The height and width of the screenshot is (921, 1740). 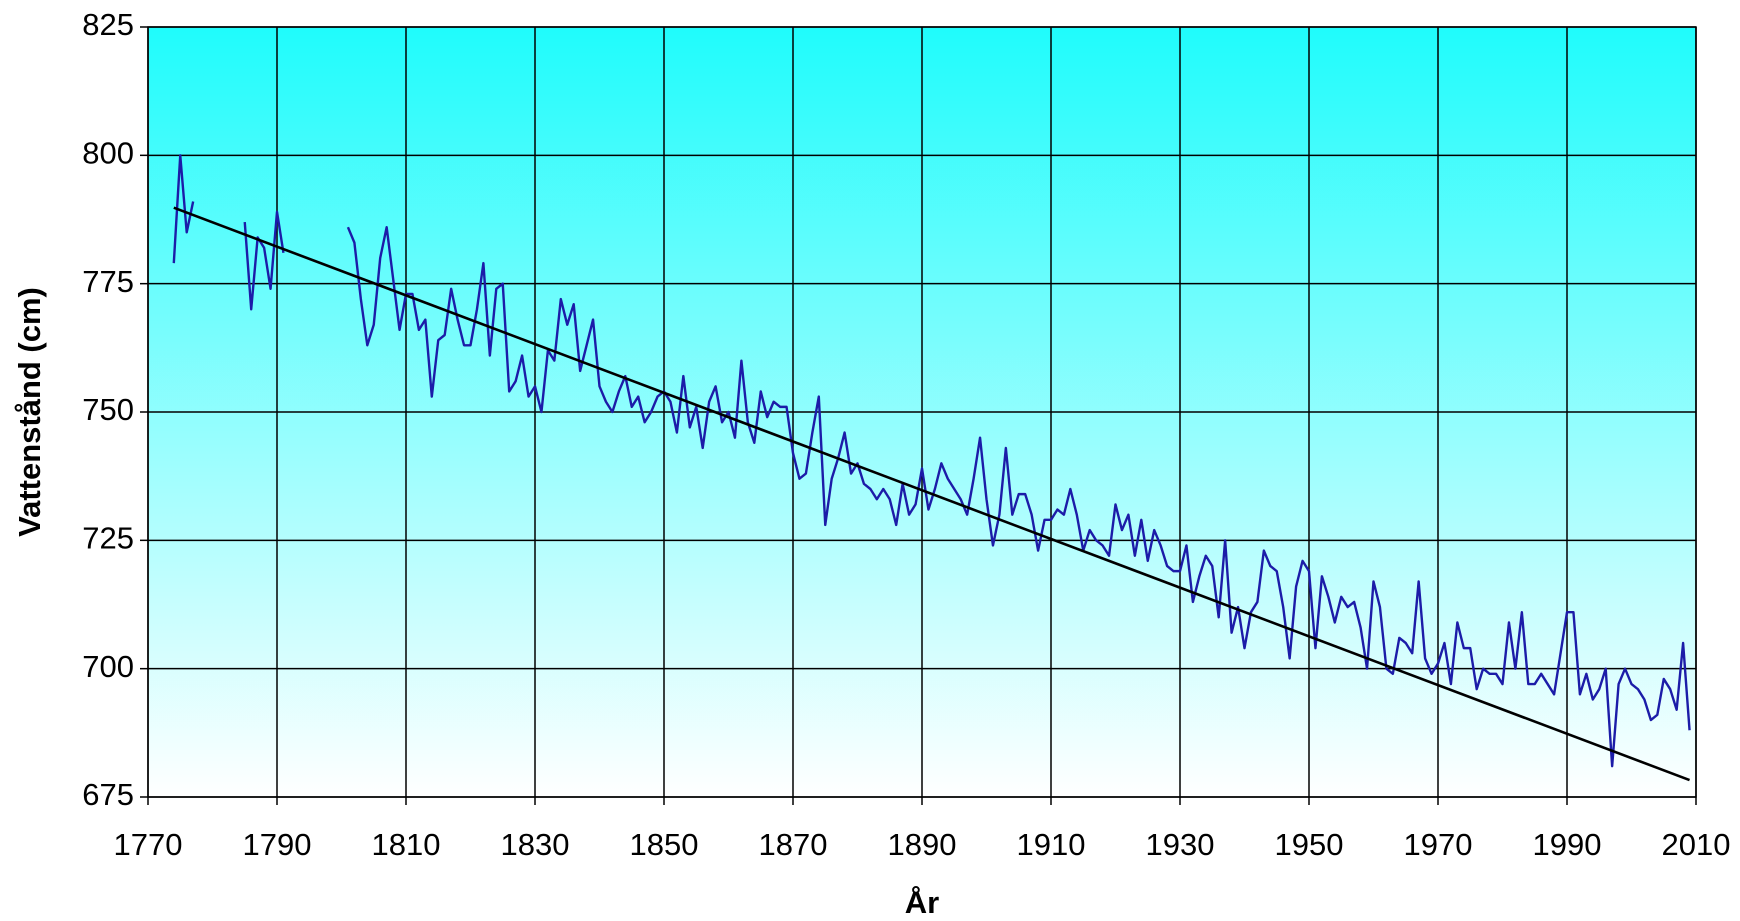 I want to click on y-tick-label: 750, so click(x=108, y=409).